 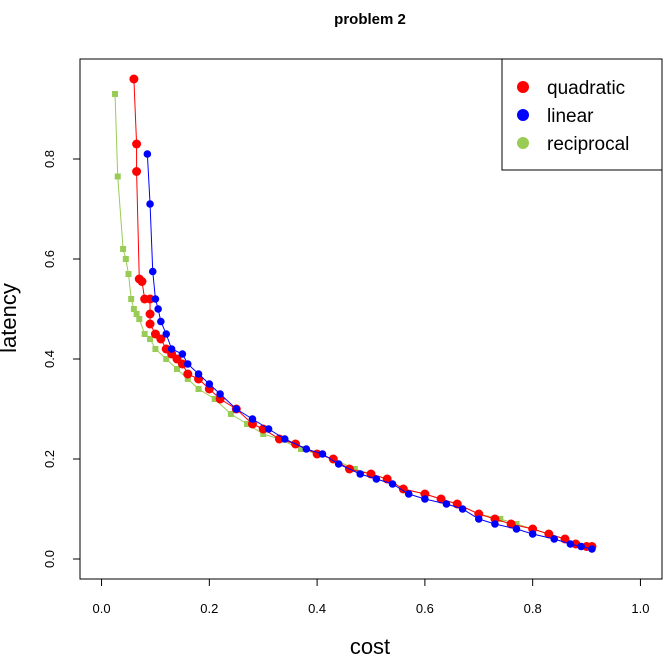 I want to click on x-tick-label: 0.8, so click(x=533, y=608).